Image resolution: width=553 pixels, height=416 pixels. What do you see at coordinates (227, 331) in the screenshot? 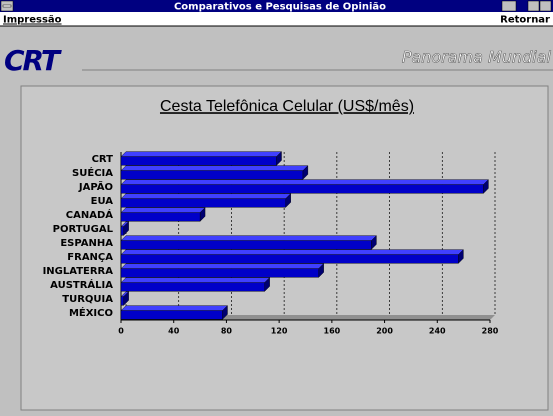
I see `x-tick-label: 80` at bounding box center [227, 331].